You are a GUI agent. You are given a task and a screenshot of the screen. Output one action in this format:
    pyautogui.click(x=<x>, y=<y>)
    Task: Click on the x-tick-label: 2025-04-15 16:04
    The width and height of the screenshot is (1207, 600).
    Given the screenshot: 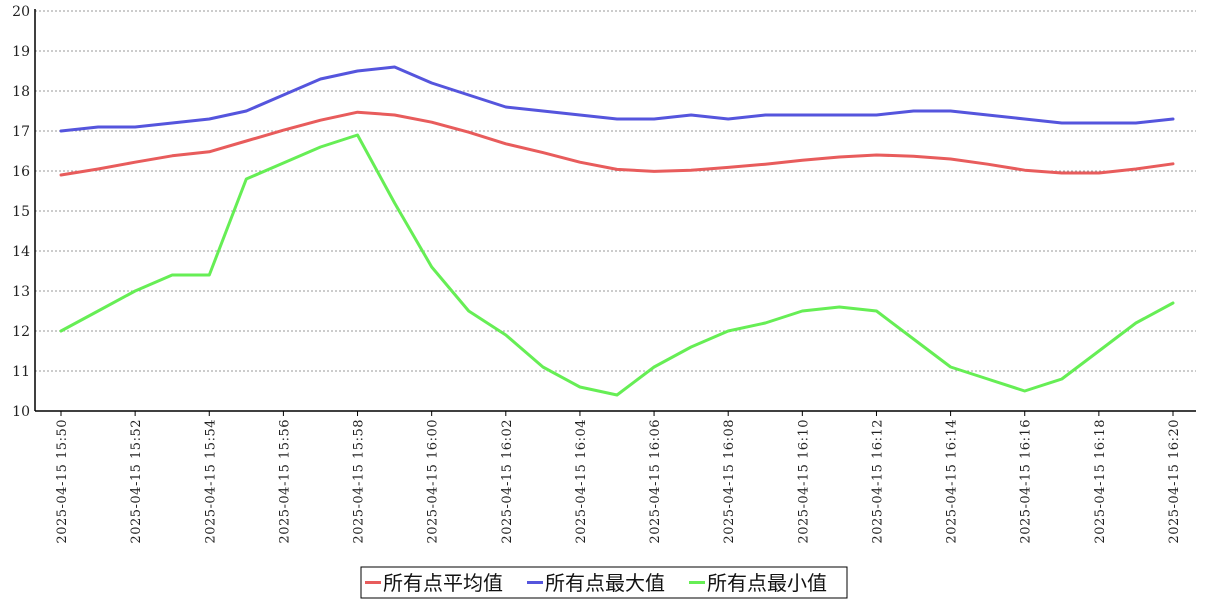 What is the action you would take?
    pyautogui.click(x=581, y=481)
    